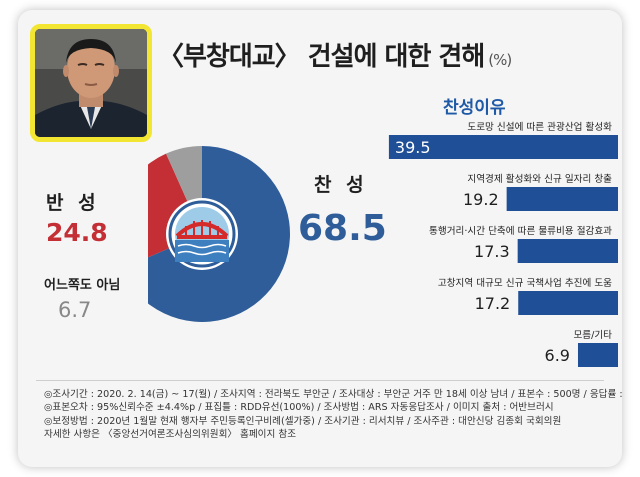 Image resolution: width=640 pixels, height=477 pixels. What do you see at coordinates (320, 380) in the screenshot?
I see `footnote-divider` at bounding box center [320, 380].